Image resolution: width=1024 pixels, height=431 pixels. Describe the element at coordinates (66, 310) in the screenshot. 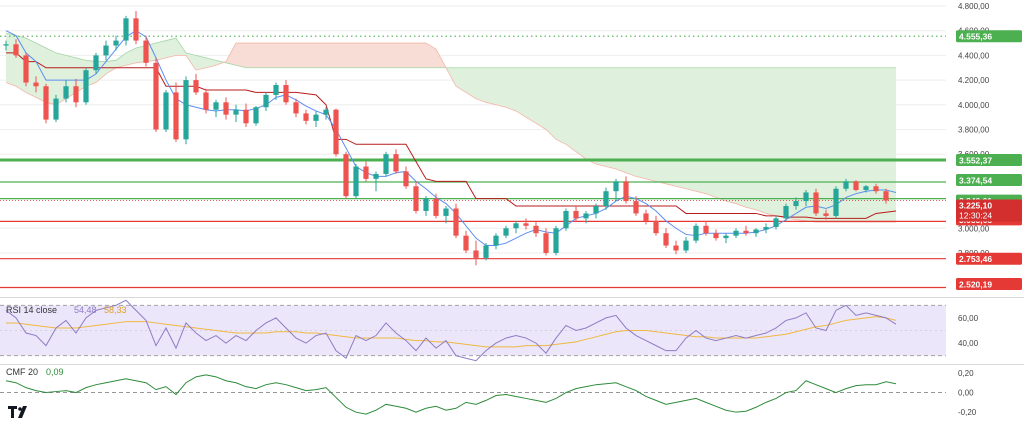

I see `rsi-legend: RSI 14 close 54,48 58,33` at that location.